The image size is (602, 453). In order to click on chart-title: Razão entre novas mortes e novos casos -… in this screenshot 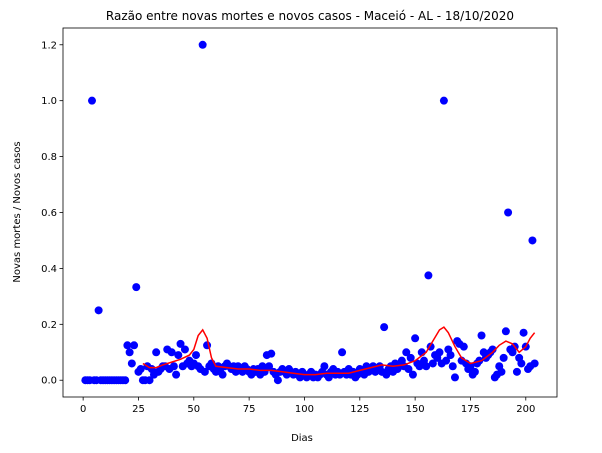, I will do `click(310, 16)`.